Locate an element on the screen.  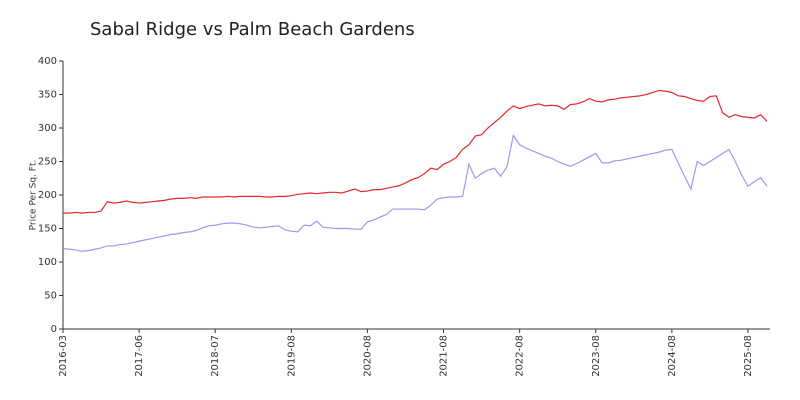
y-tick-label: 150 is located at coordinates (47, 229).